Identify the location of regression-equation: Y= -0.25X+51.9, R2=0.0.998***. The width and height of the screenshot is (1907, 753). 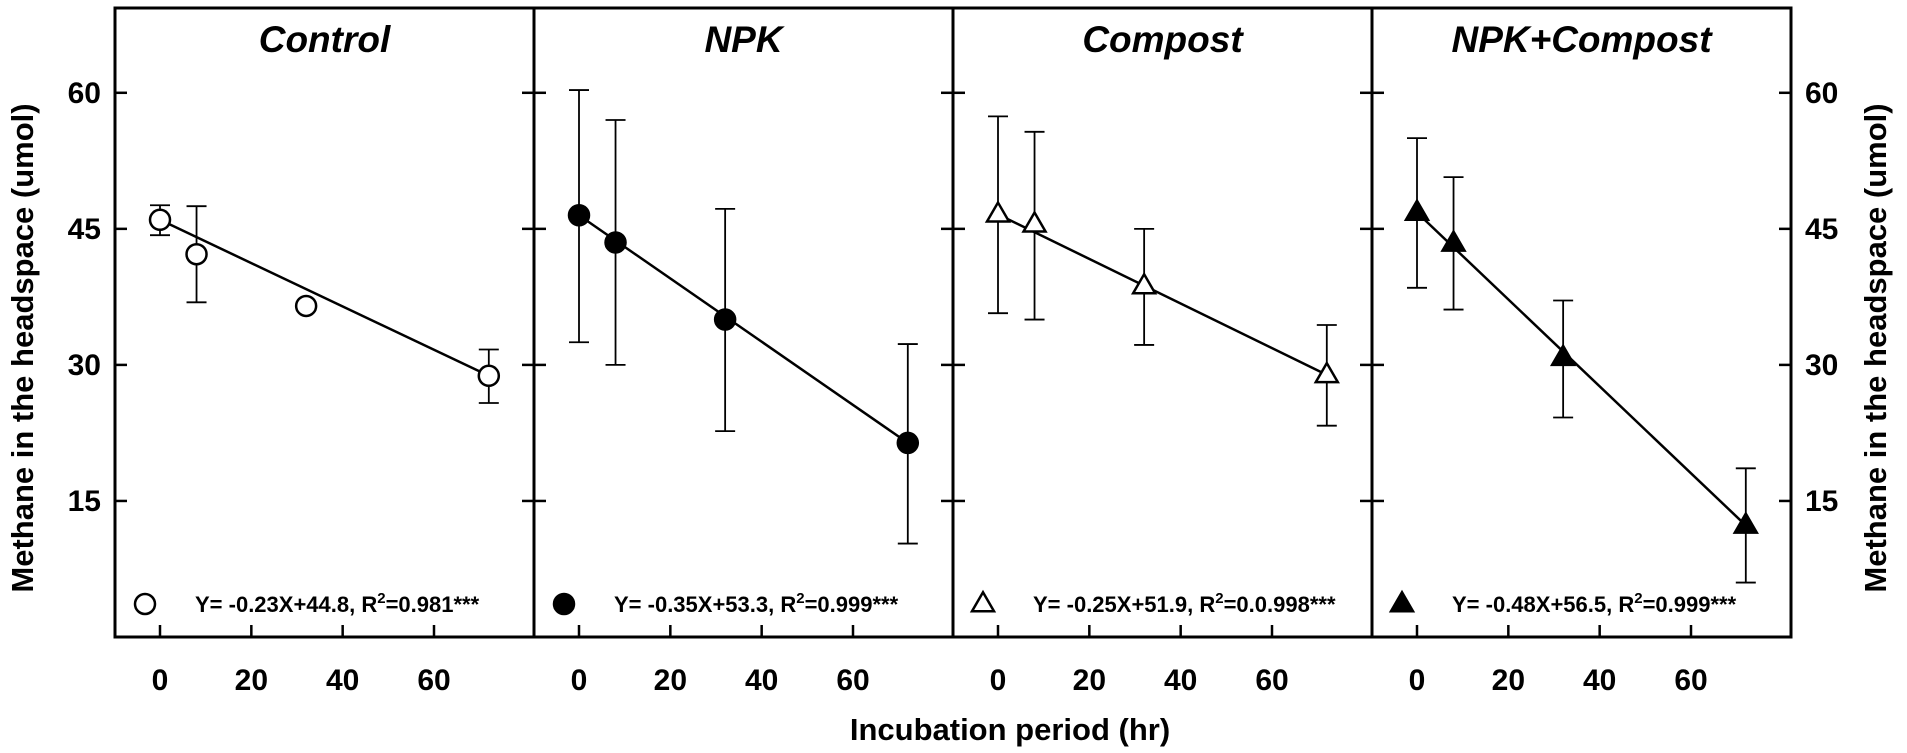
(1184, 603).